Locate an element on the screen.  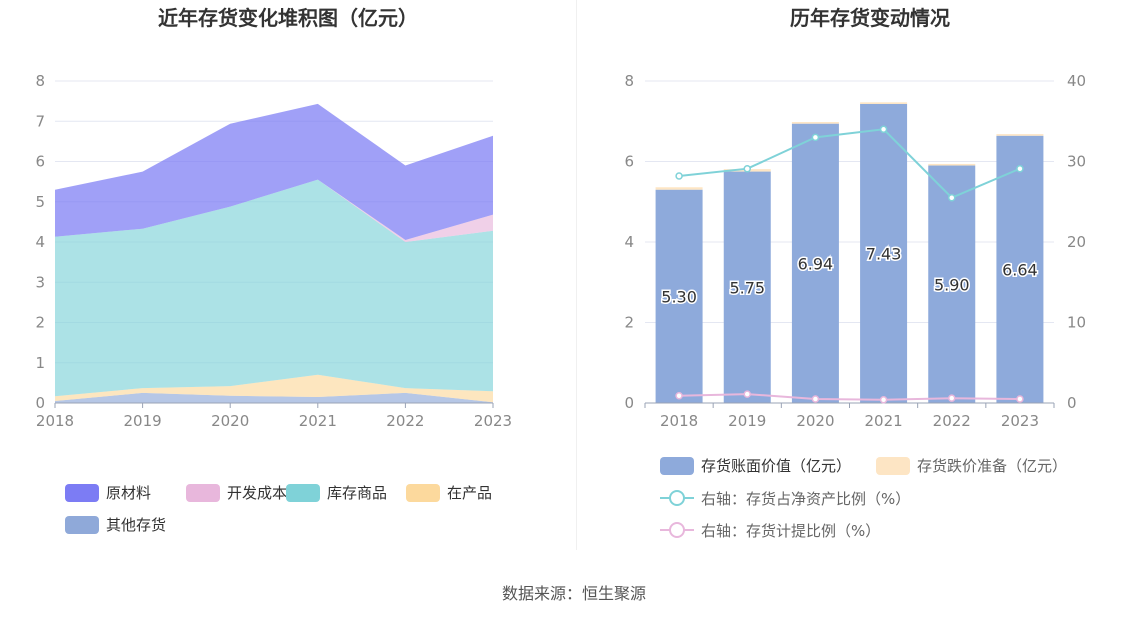
chart-divider is located at coordinates (576, 275).